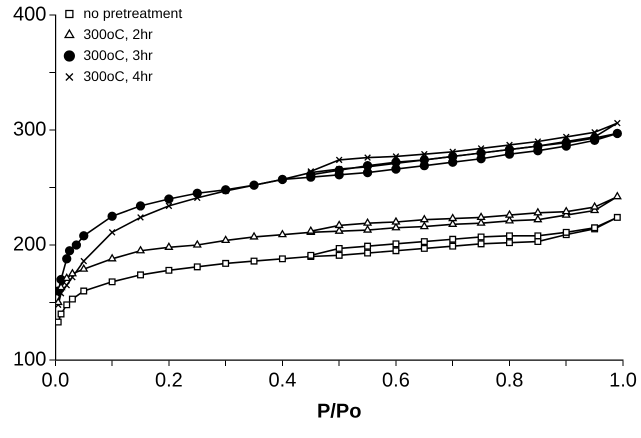  What do you see at coordinates (282, 381) in the screenshot?
I see `x-tick-label: 0.4` at bounding box center [282, 381].